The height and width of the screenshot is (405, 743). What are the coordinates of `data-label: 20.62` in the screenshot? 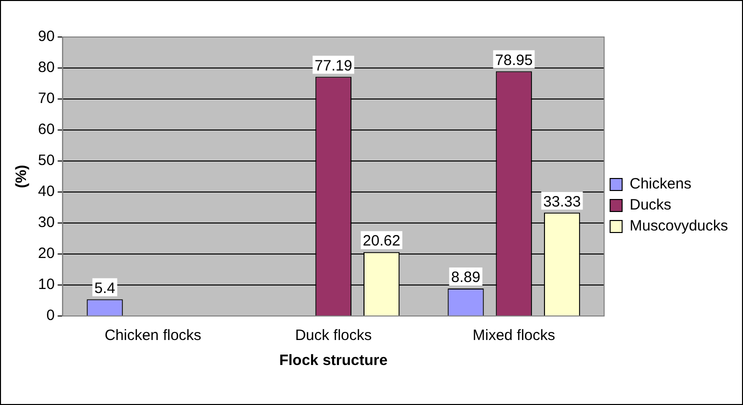 It's located at (381, 241).